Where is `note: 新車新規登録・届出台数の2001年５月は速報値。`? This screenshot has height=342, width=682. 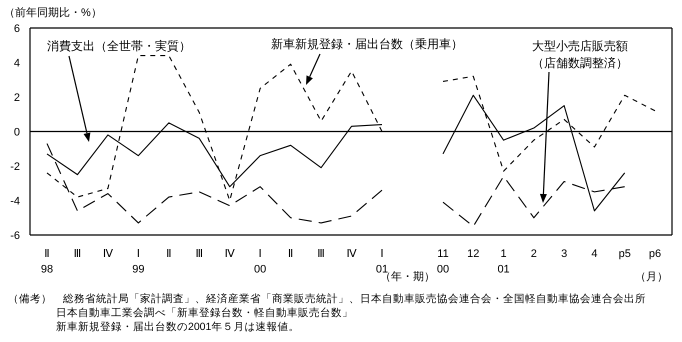
note: 新車新規登録・届出台数の2001年５月は速報値。 is located at coordinates (178, 327).